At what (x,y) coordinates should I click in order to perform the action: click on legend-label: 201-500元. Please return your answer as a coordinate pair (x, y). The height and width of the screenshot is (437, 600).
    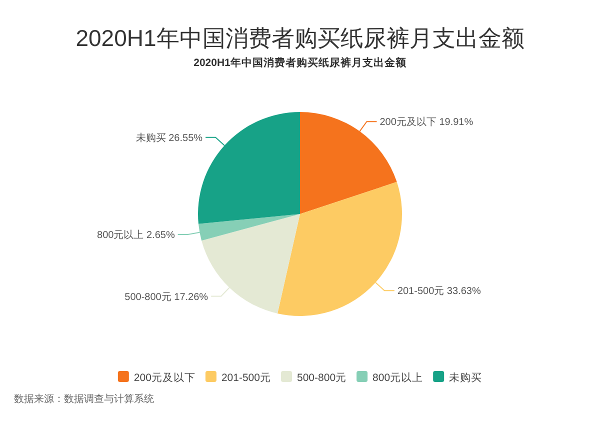
    Looking at the image, I should click on (246, 378).